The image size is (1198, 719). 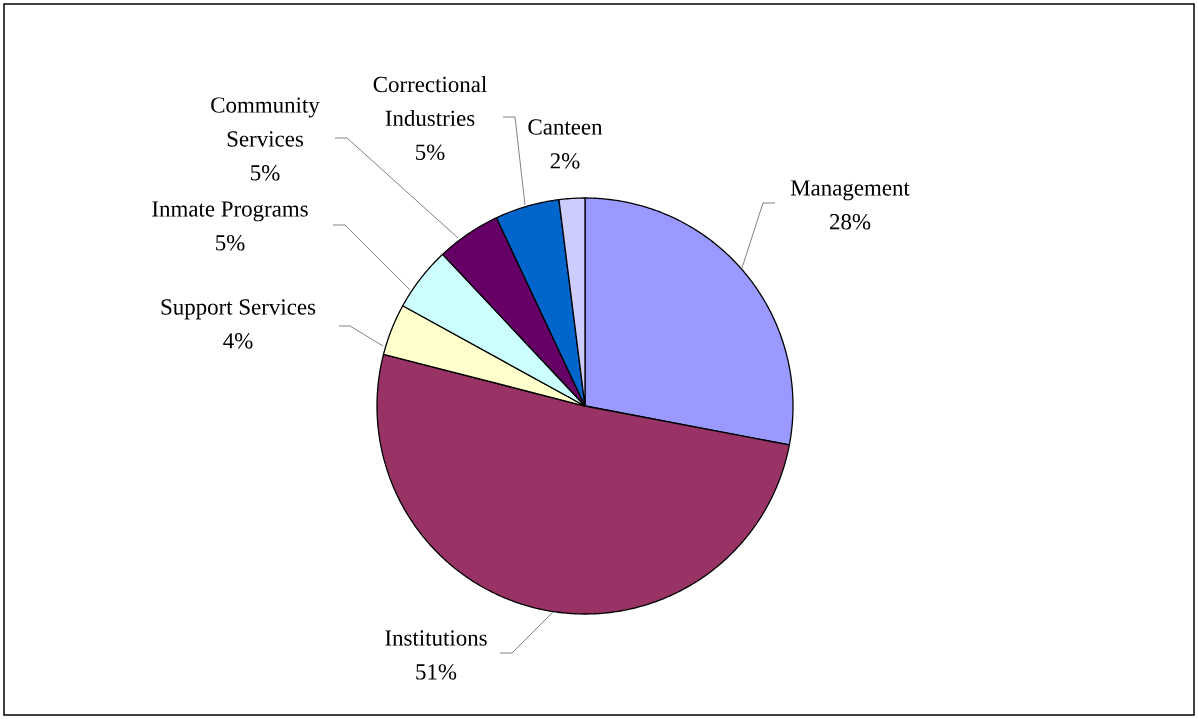 What do you see at coordinates (430, 101) in the screenshot?
I see `slice-label: Correctional Industries` at bounding box center [430, 101].